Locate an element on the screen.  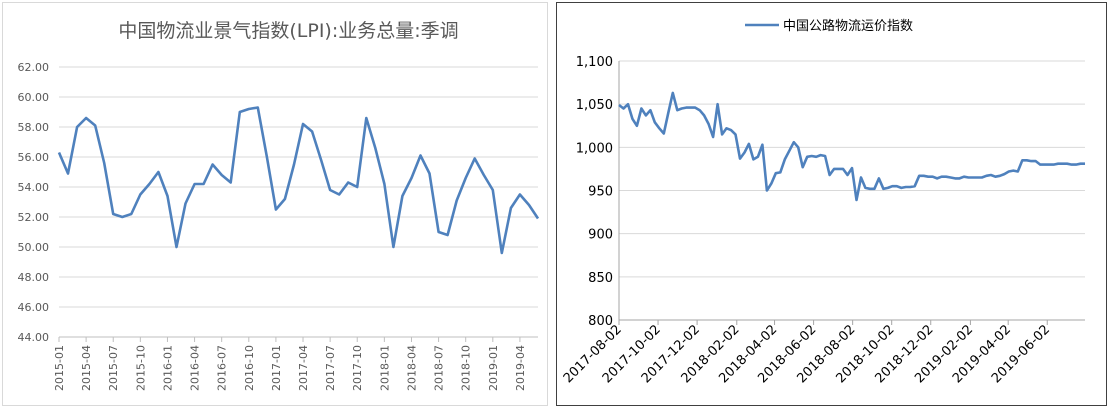
freight-series-line is located at coordinates (851, 146).